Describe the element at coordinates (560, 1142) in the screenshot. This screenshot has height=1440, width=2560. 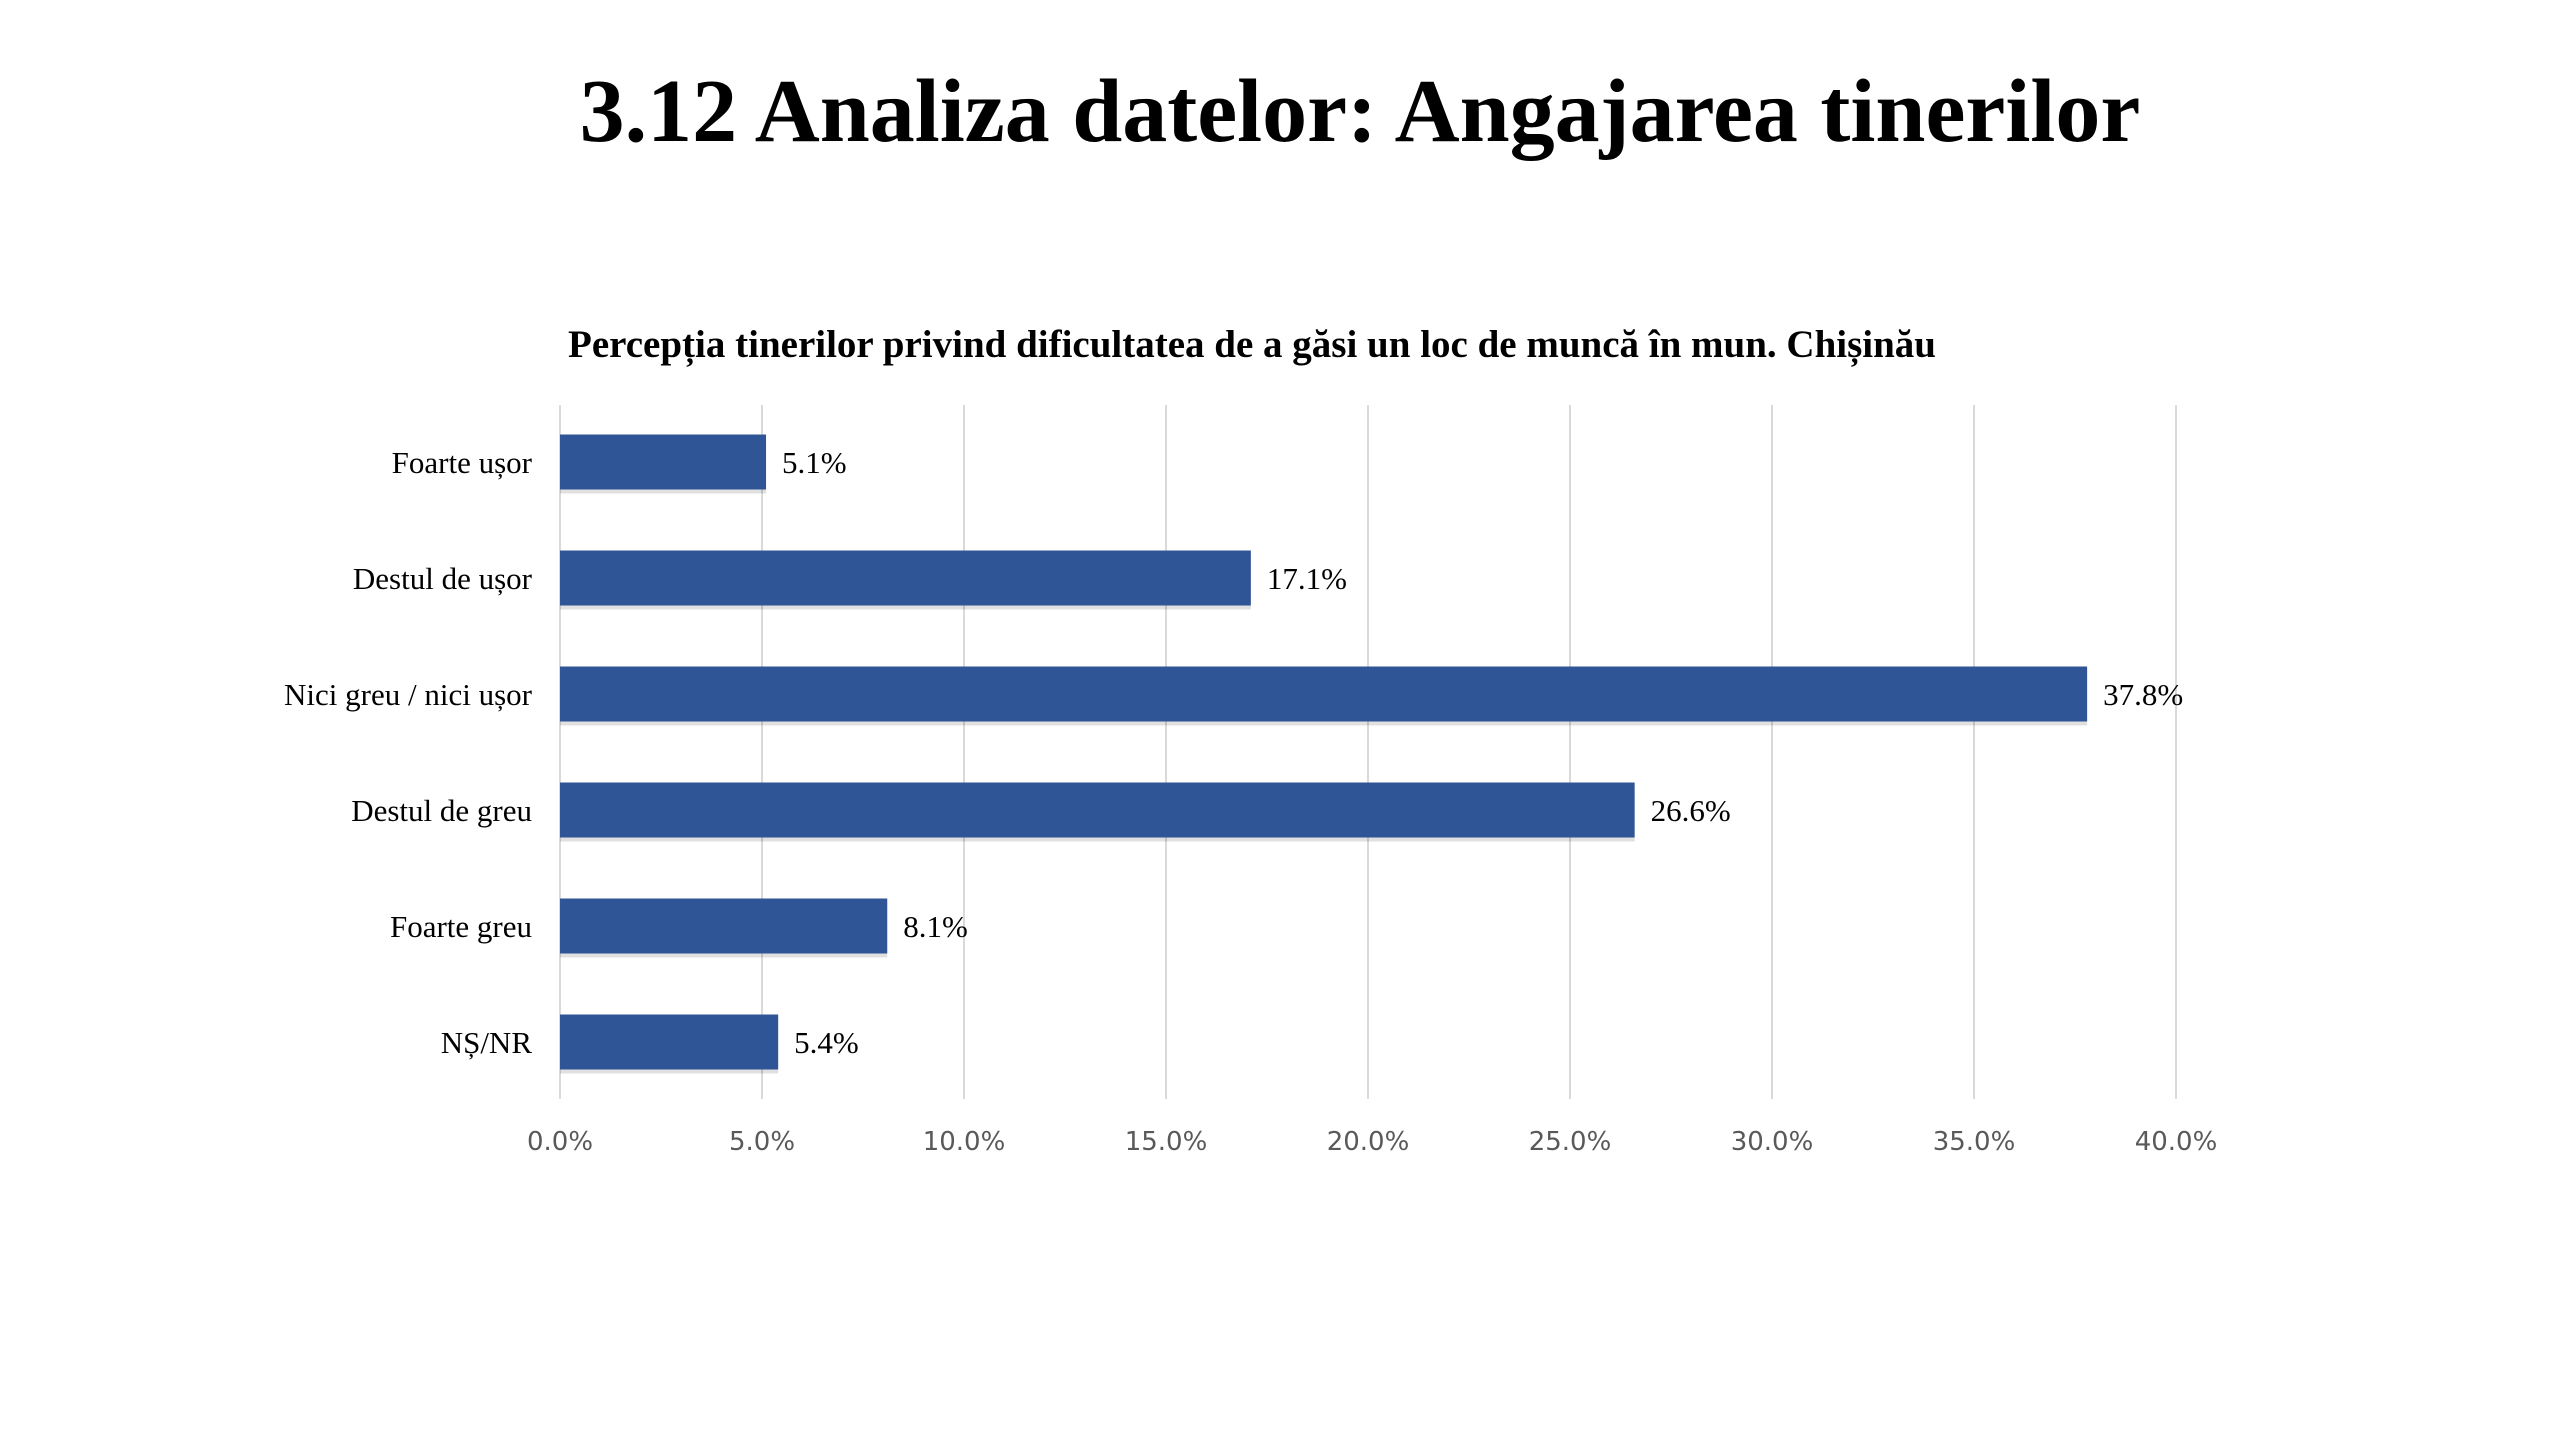
I see `x-tick-label: 0.0%` at that location.